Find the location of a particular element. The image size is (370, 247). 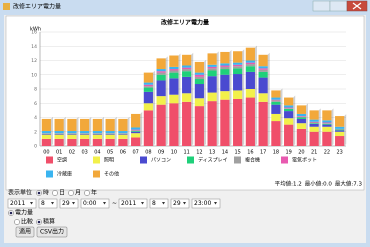

y-axis-label: kWh is located at coordinates (35, 30).